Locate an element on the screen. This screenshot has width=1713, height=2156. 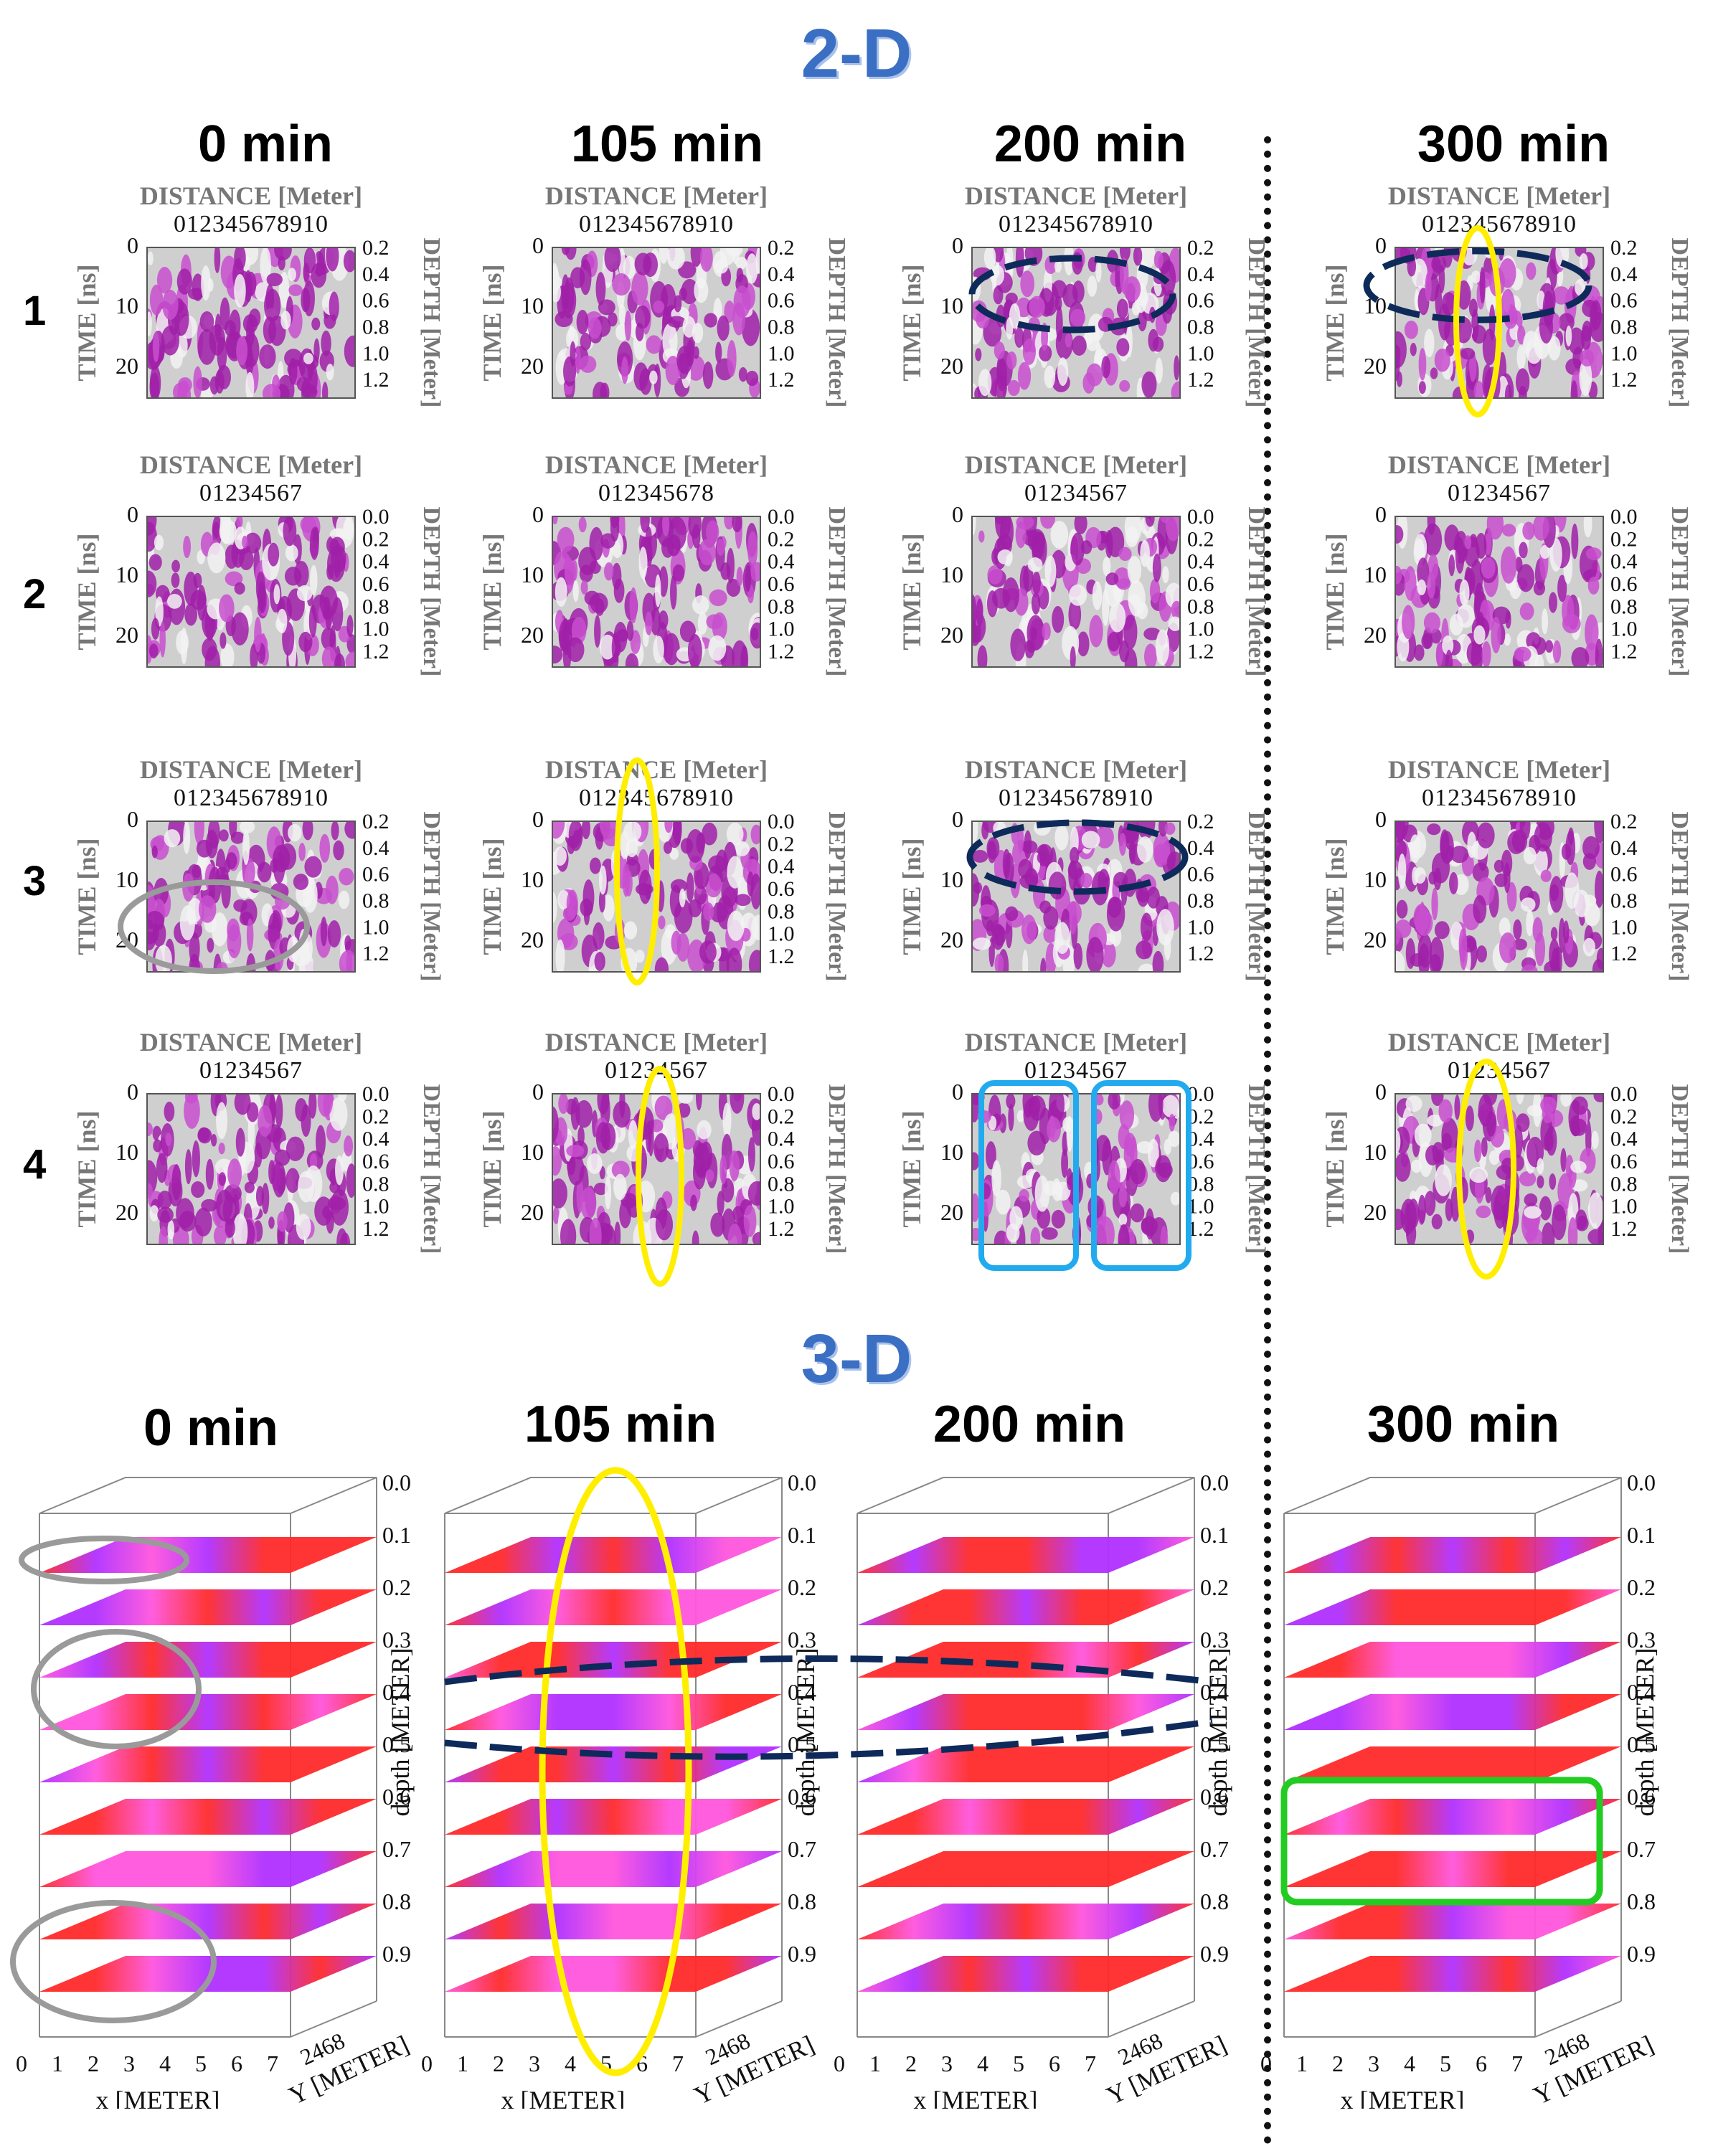
title-2d: 2-D is located at coordinates (856, 53).